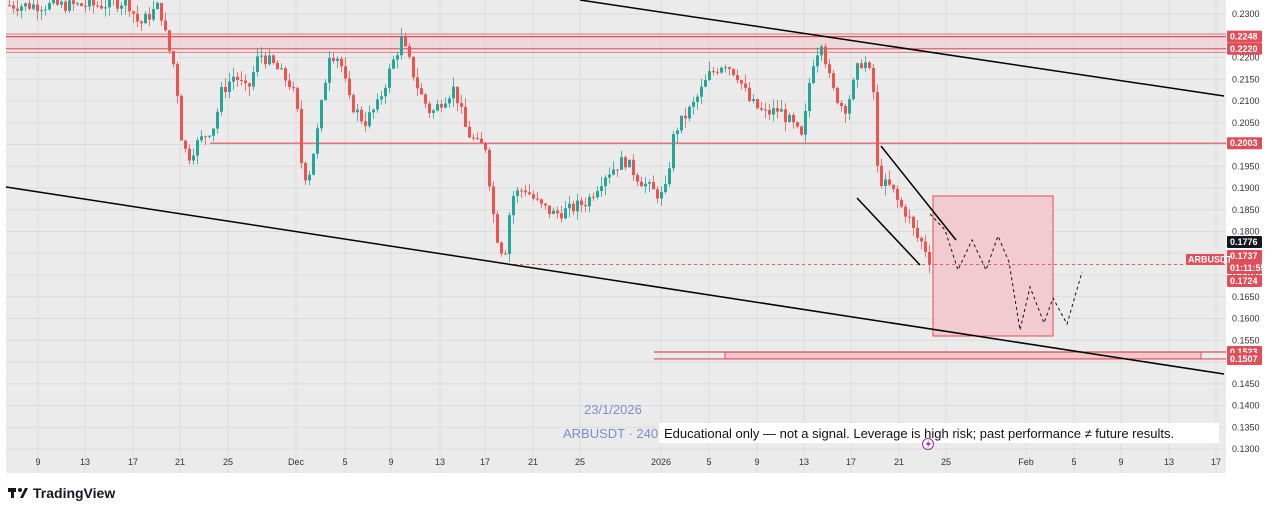 The height and width of the screenshot is (513, 1278). I want to click on x-tick-label: 25, so click(580, 462).